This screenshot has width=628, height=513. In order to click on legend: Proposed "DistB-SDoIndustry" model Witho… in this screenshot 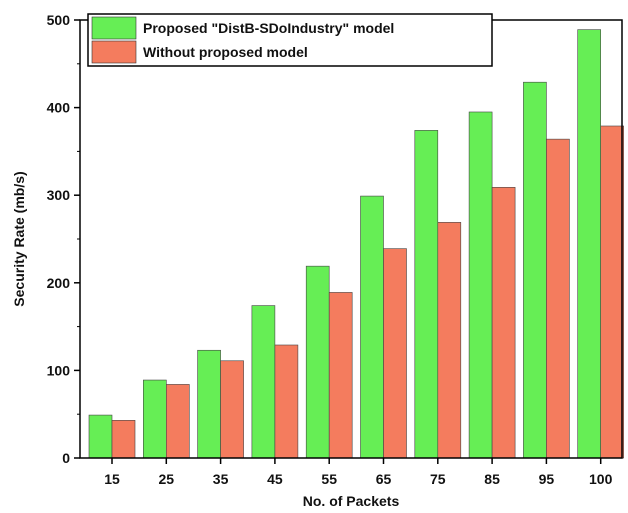, I will do `click(290, 40)`.